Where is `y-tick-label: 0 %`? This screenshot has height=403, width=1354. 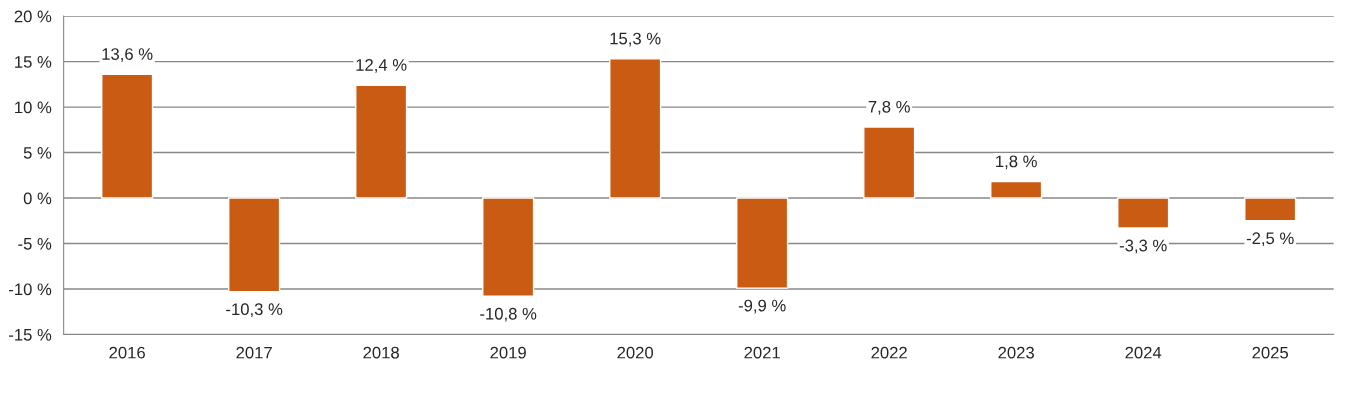
y-tick-label: 0 % is located at coordinates (37, 198).